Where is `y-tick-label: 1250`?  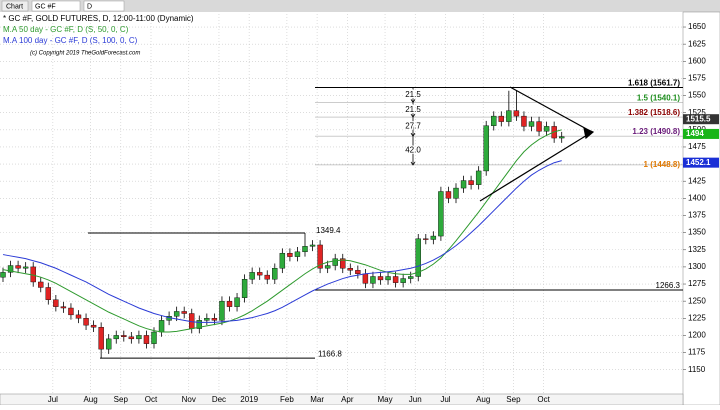
y-tick-label: 1250 is located at coordinates (697, 300).